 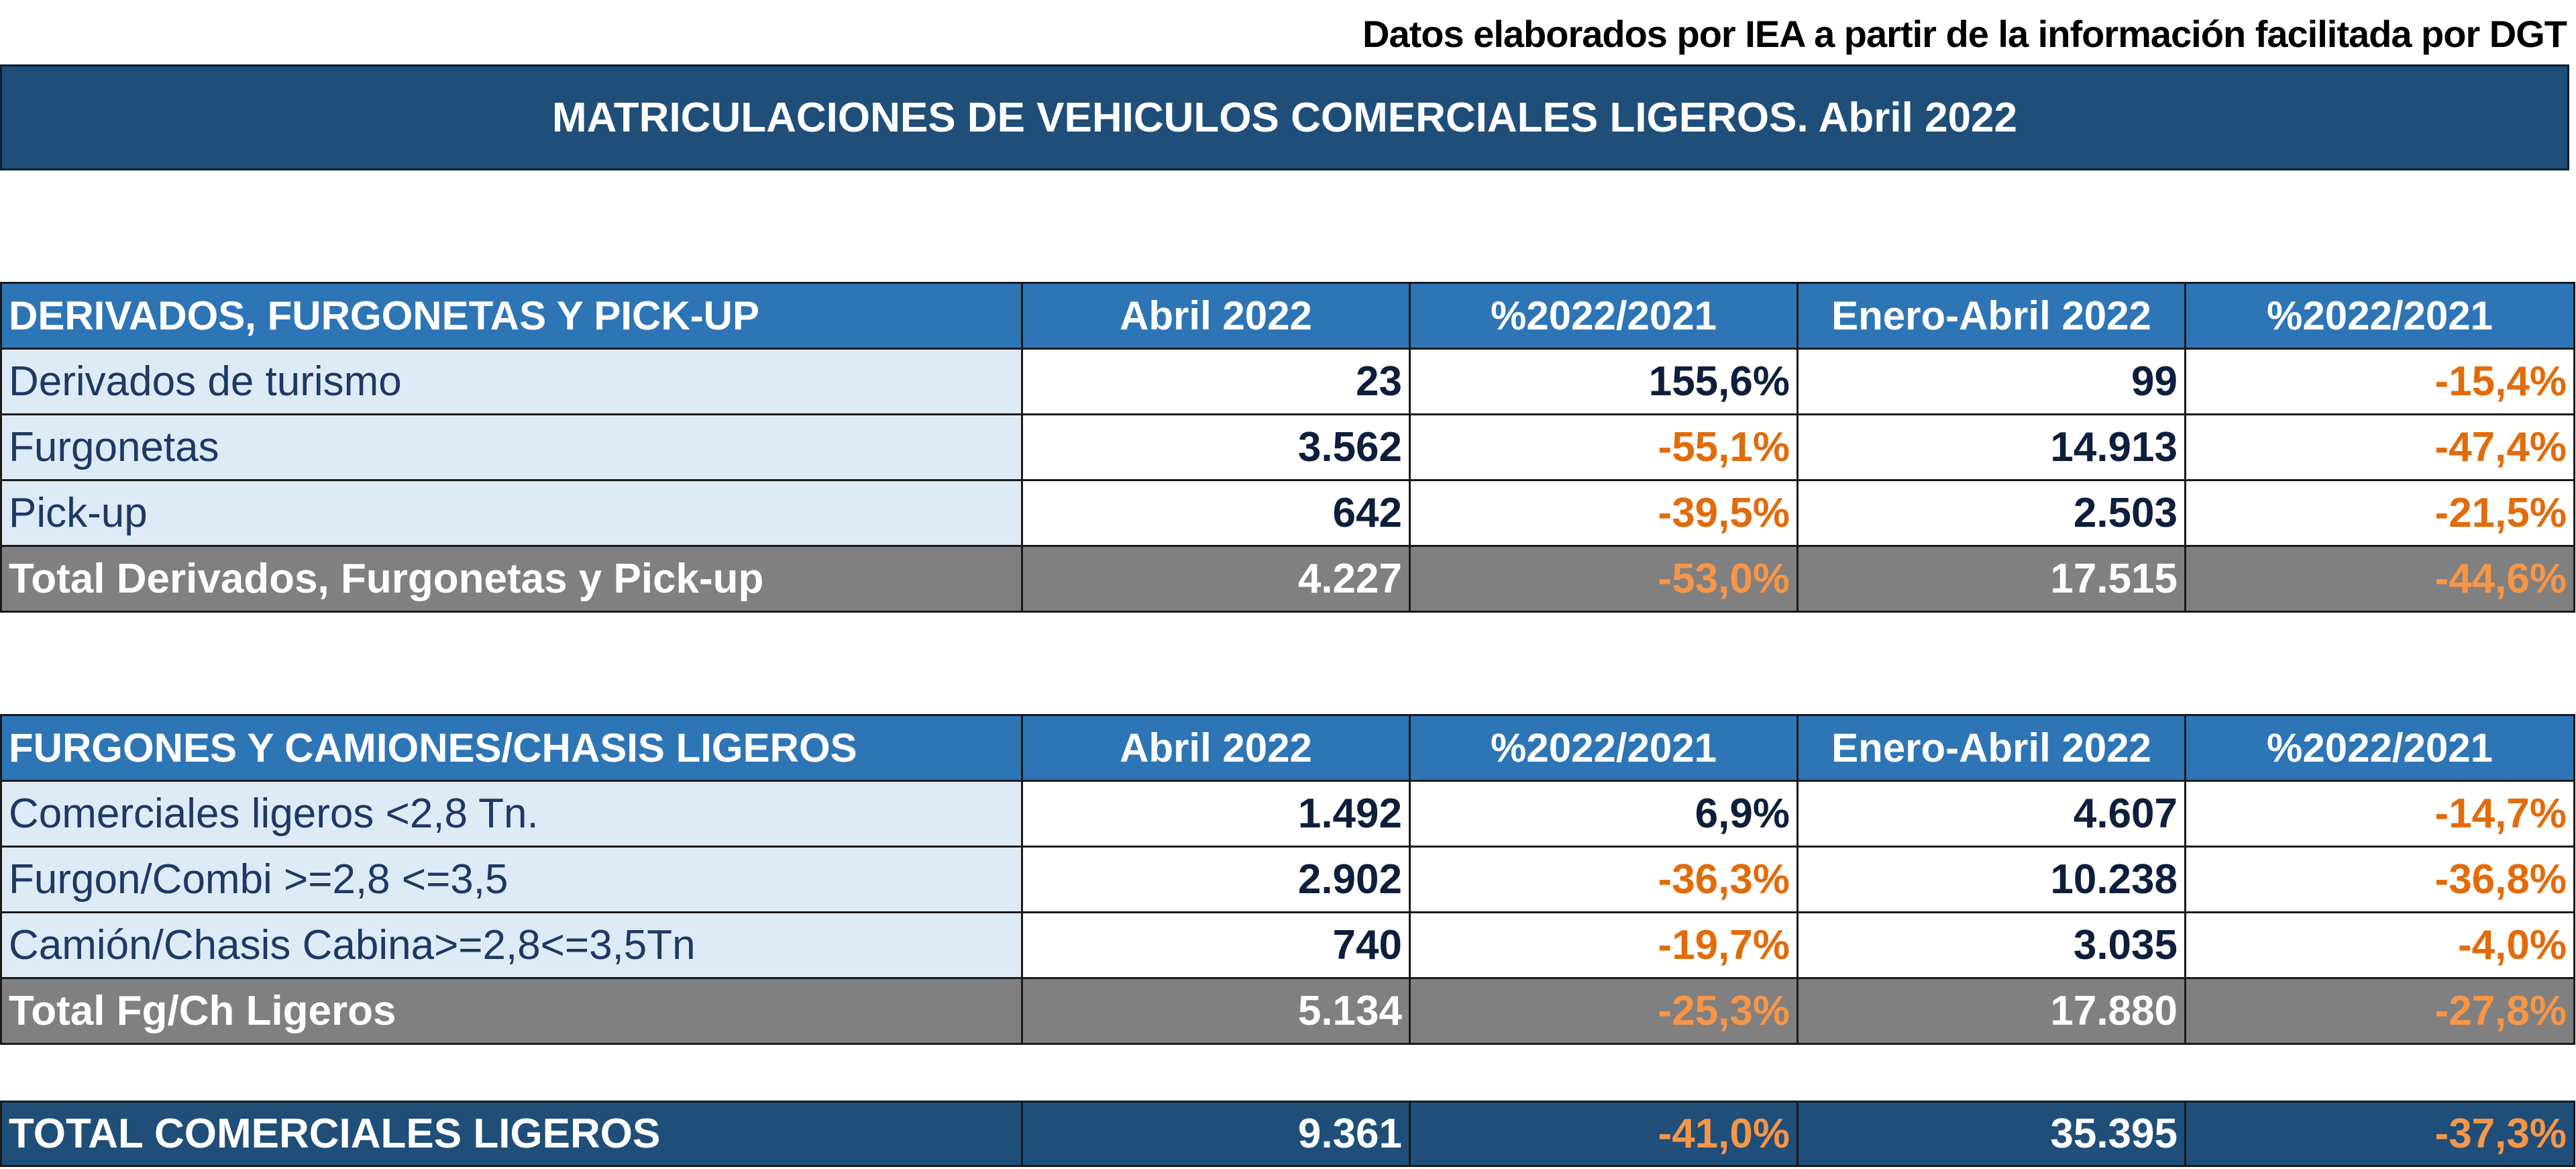 What do you see at coordinates (1604, 447) in the screenshot?
I see `month-pct-value: -55,1%` at bounding box center [1604, 447].